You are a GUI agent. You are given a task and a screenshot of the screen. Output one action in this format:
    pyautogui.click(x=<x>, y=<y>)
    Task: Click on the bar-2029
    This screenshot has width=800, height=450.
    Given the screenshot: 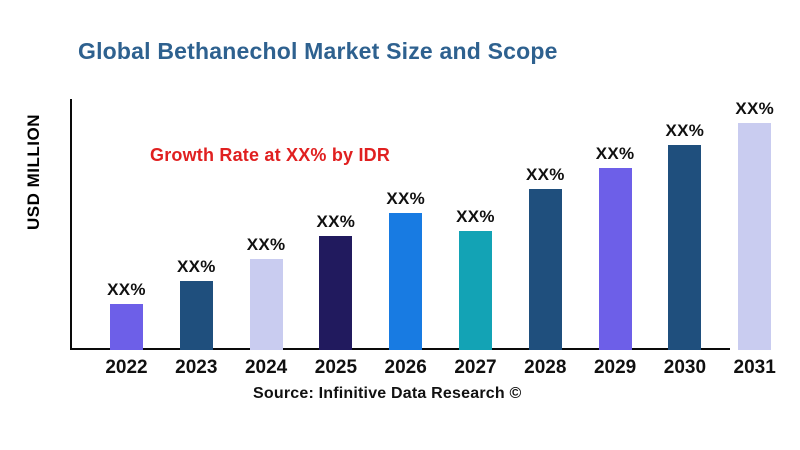 What is the action you would take?
    pyautogui.click(x=615, y=259)
    